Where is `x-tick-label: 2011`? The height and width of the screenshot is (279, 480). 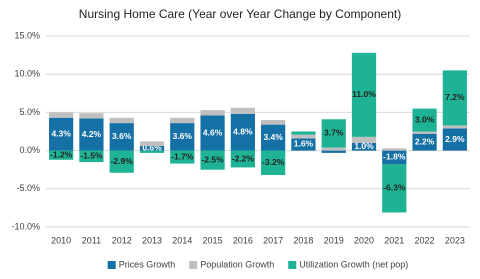
x-tick-label: 2011 is located at coordinates (91, 240).